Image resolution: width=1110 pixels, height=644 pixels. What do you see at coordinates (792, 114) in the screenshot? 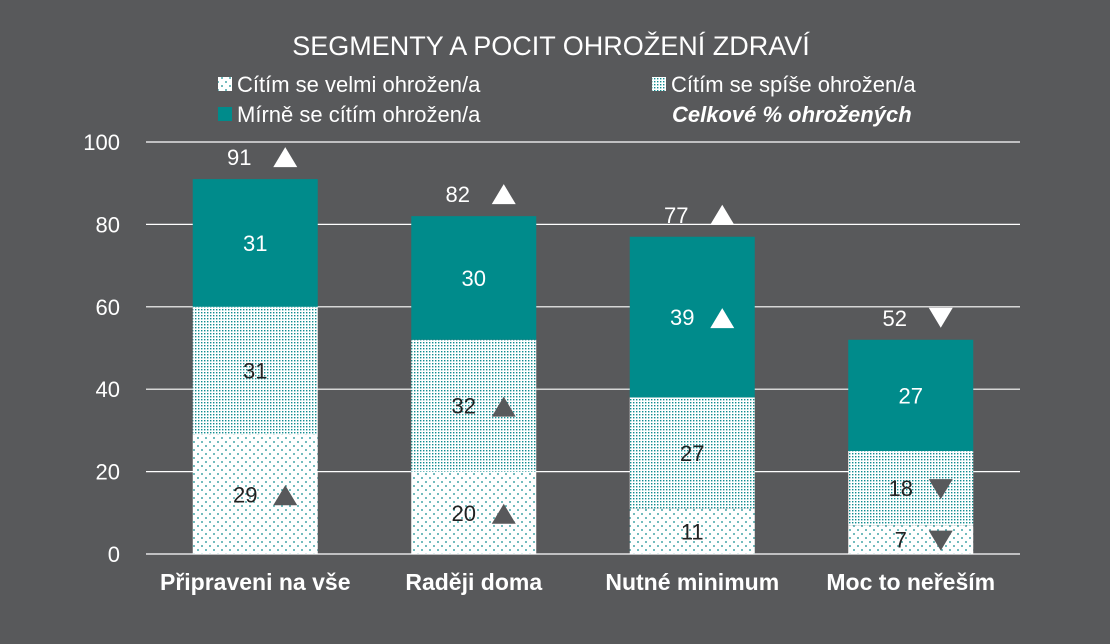
I see `legend-label-total: Celkové % ohrožených` at bounding box center [792, 114].